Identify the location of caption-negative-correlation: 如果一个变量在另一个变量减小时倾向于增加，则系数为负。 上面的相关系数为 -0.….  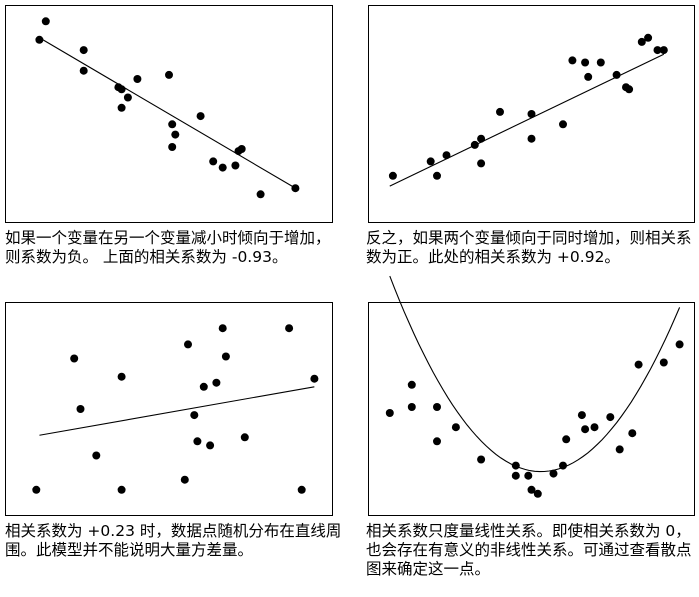
(168, 247).